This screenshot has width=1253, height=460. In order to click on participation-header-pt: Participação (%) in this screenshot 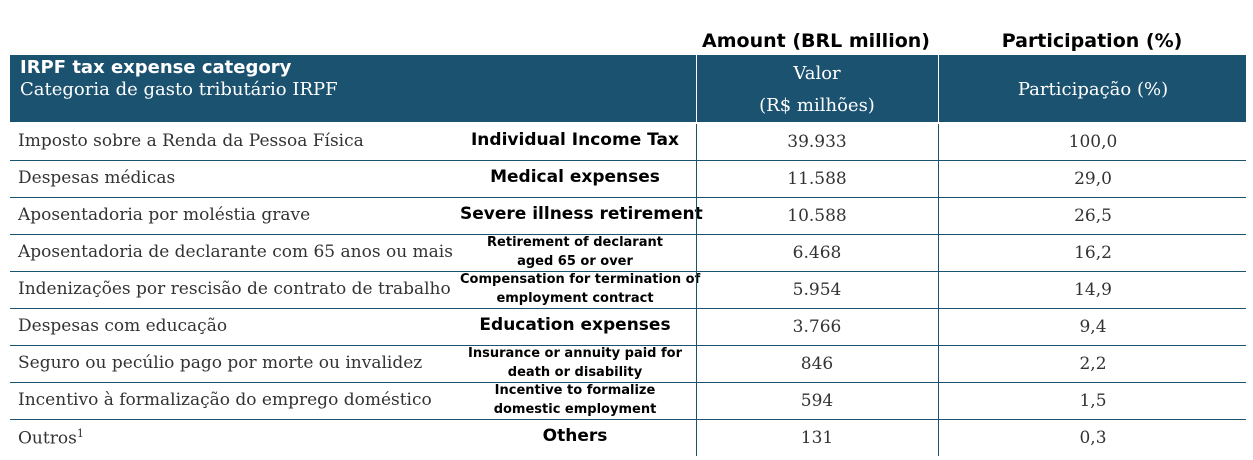, I will do `click(1093, 89)`.